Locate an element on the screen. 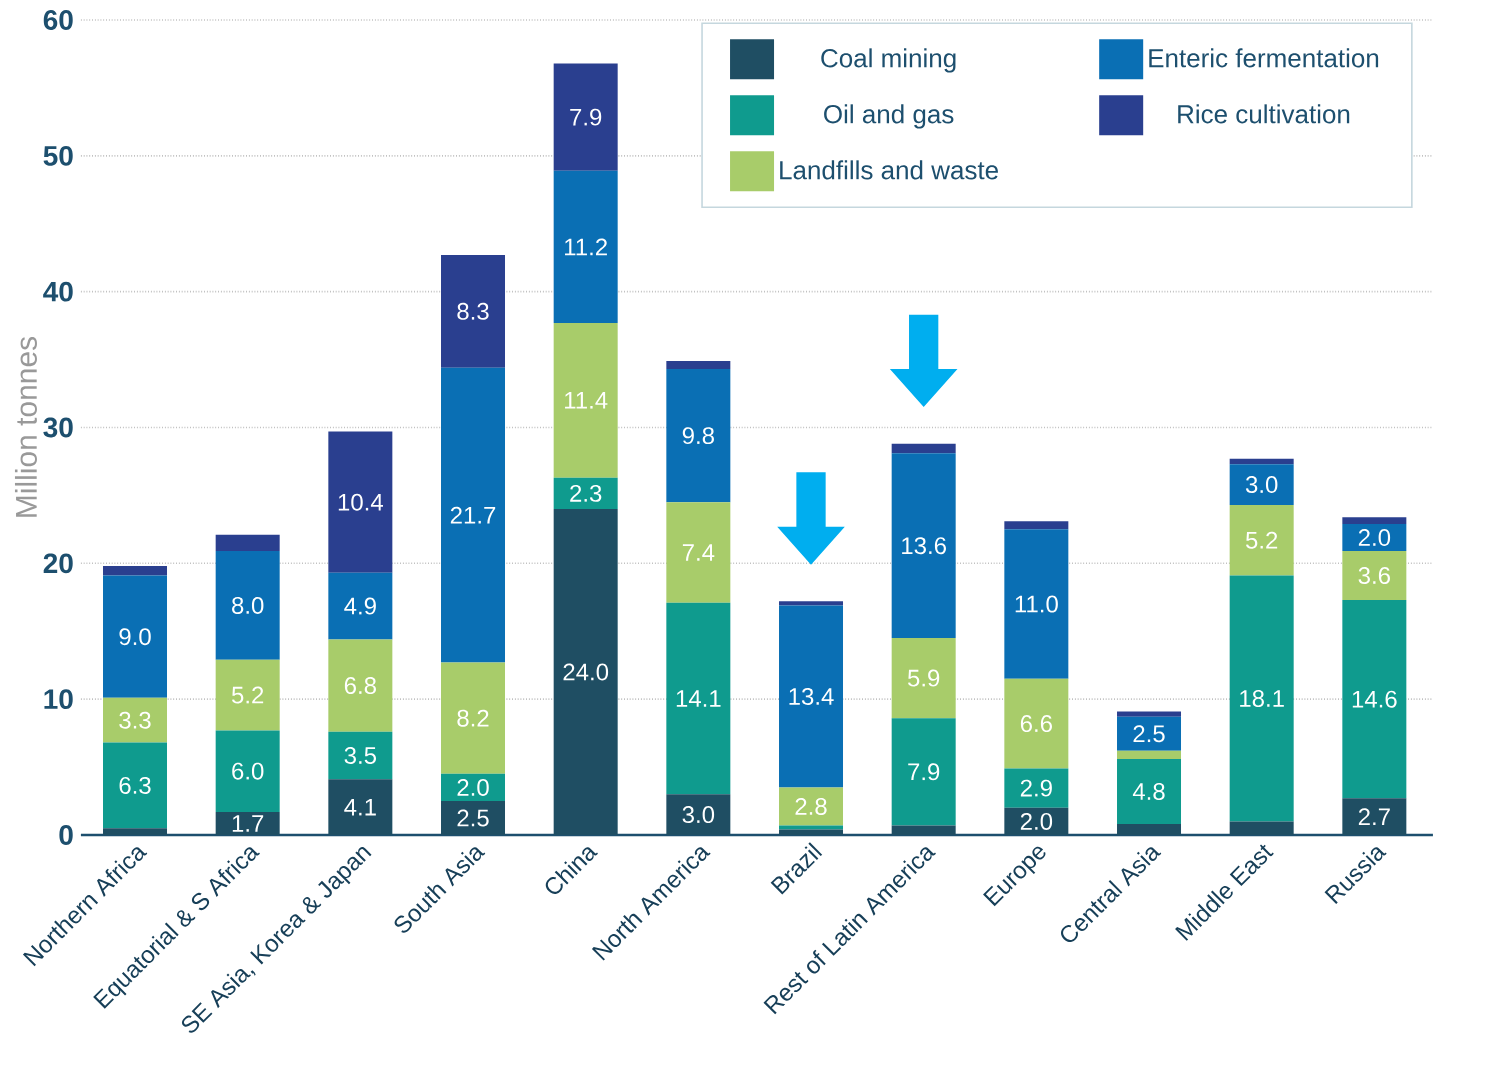  data-label: 5.9 is located at coordinates (923, 678).